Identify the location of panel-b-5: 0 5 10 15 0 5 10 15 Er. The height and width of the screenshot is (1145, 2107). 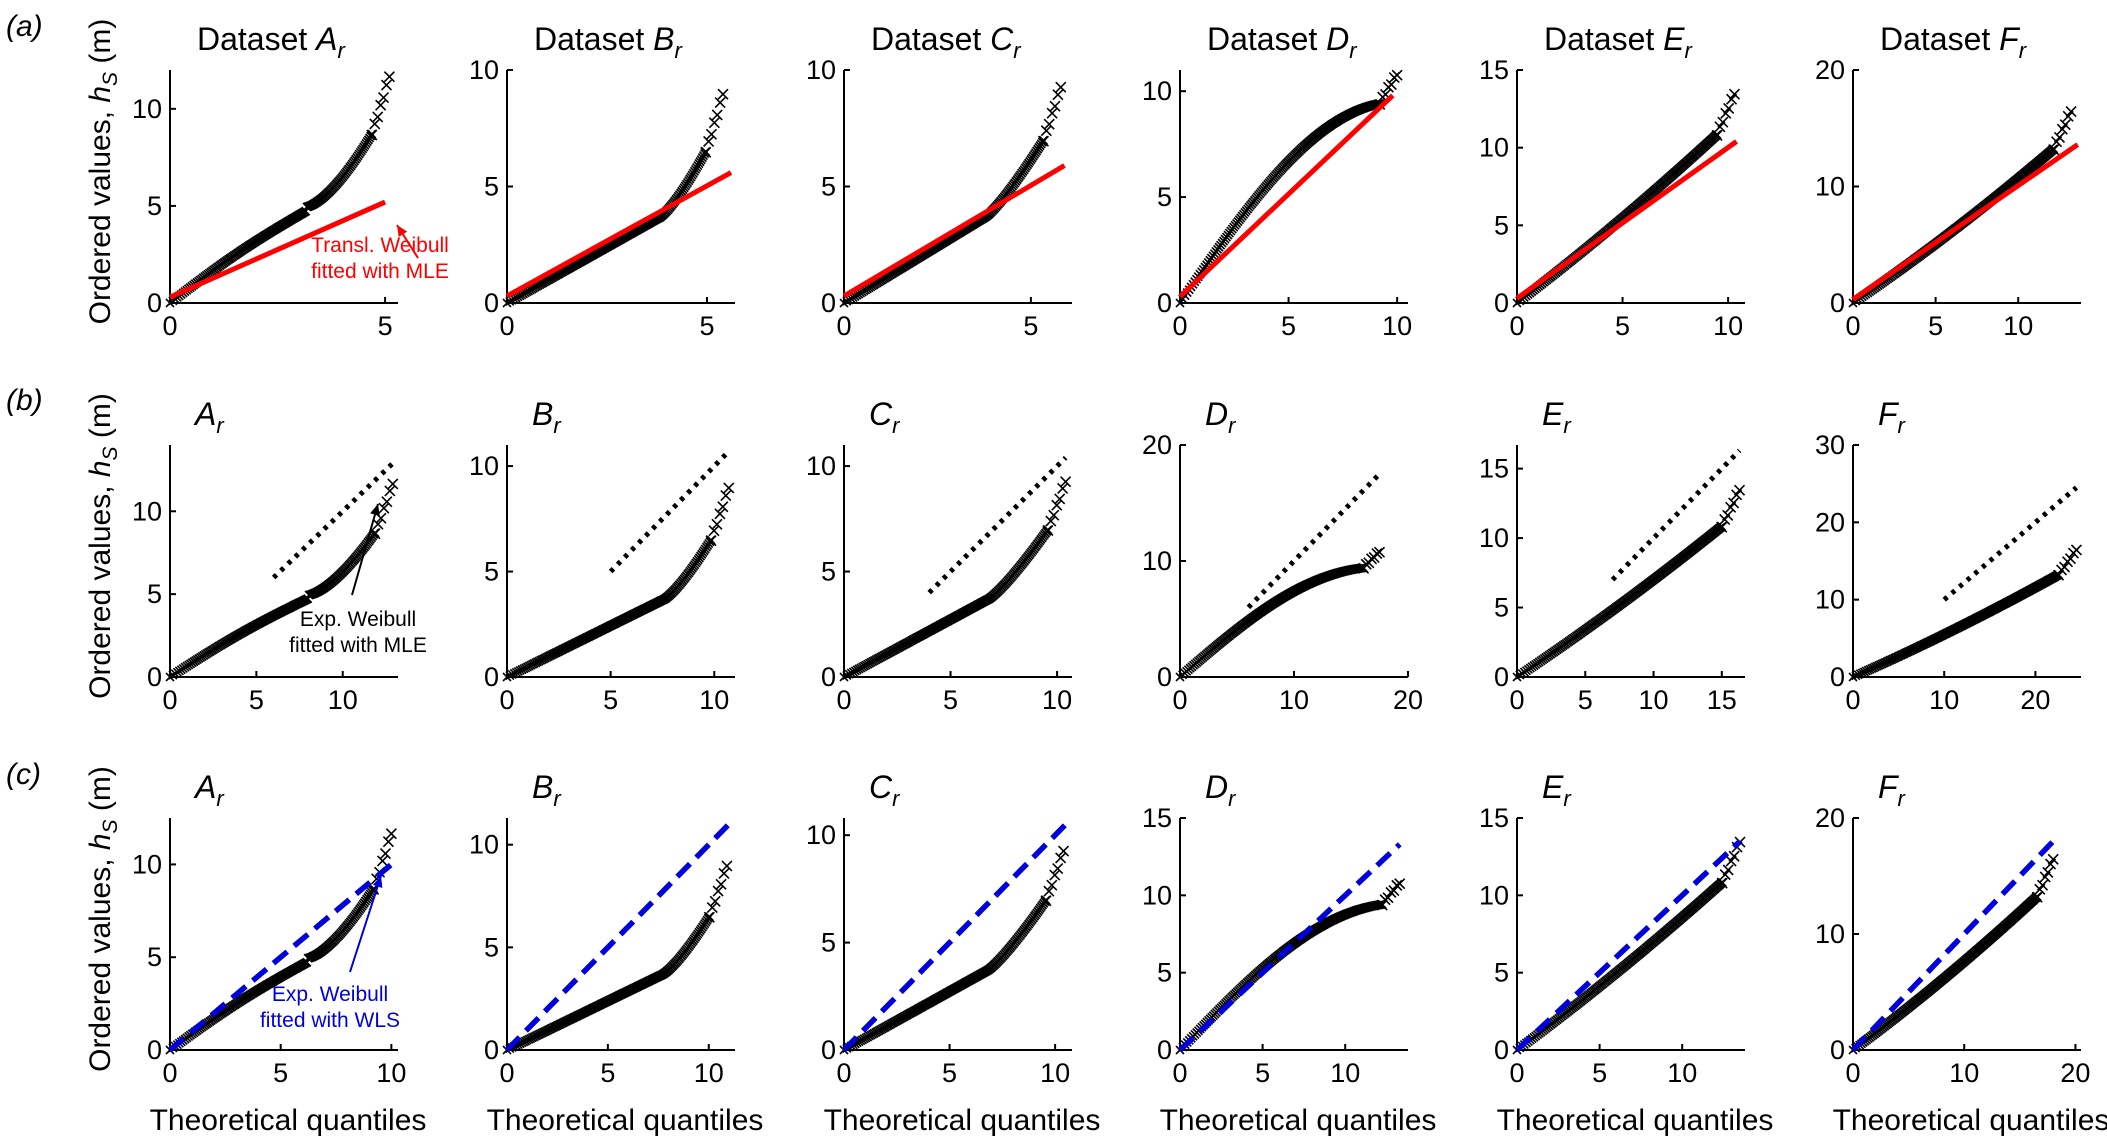
(1612, 555).